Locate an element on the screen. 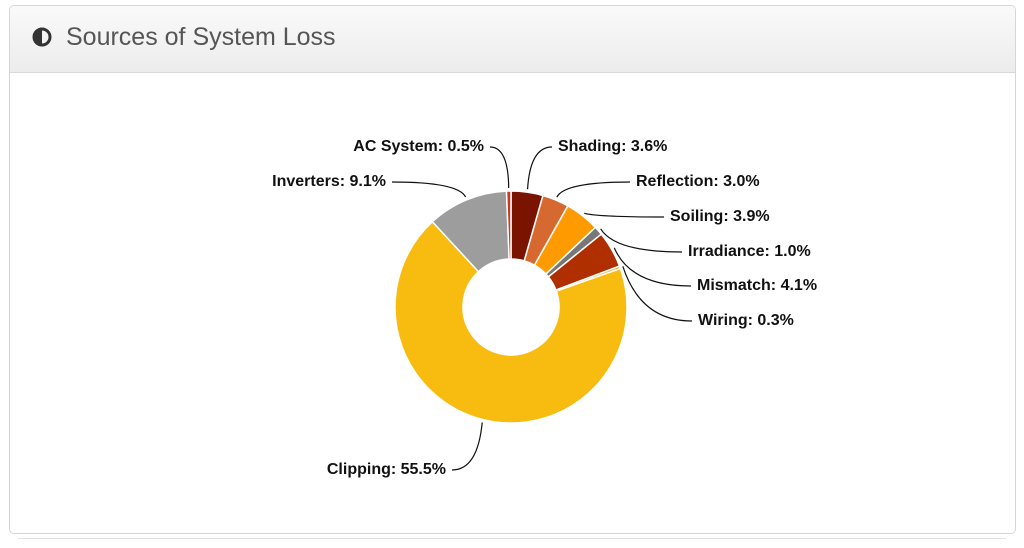  data-label: Soiling: 3.9% is located at coordinates (720, 216).